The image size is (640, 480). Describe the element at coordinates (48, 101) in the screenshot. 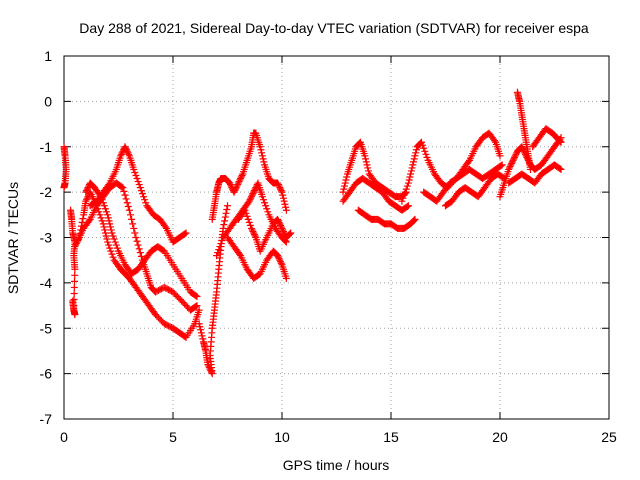

I see `y-tick-label: 0` at that location.